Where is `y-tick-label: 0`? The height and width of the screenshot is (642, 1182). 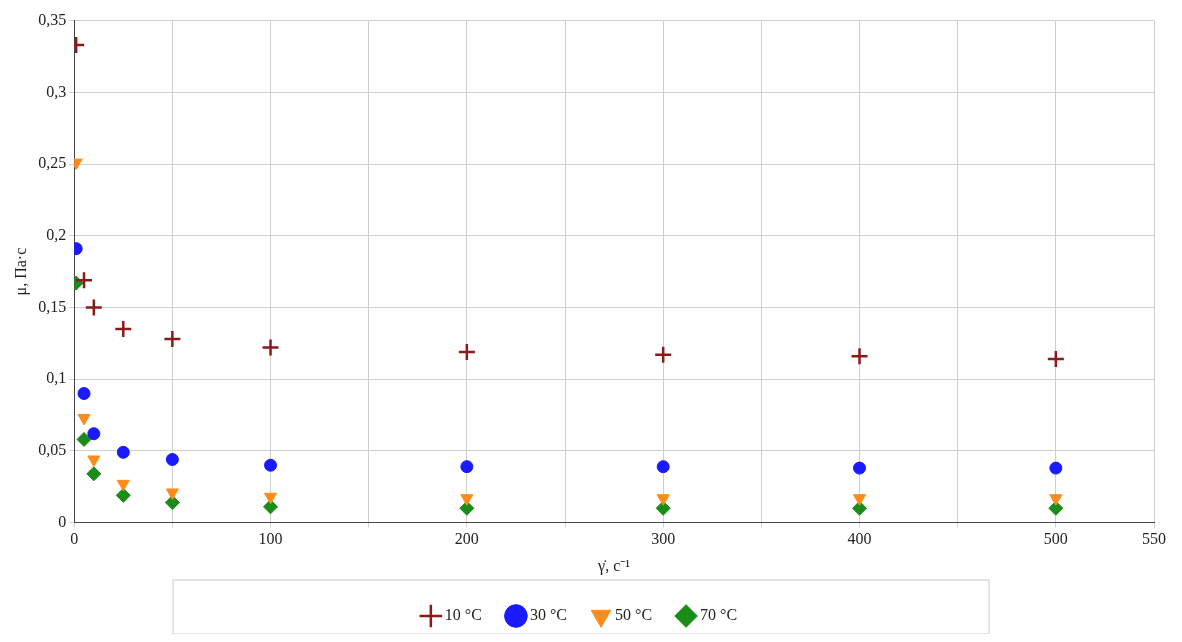 y-tick-label: 0 is located at coordinates (62, 521).